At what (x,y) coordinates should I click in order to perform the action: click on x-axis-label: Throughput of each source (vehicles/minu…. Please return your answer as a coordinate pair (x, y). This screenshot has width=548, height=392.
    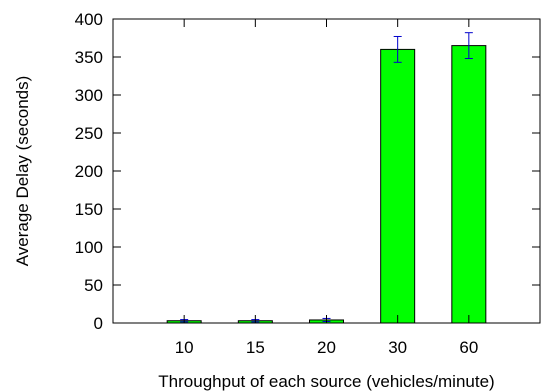
    Looking at the image, I should click on (326, 381).